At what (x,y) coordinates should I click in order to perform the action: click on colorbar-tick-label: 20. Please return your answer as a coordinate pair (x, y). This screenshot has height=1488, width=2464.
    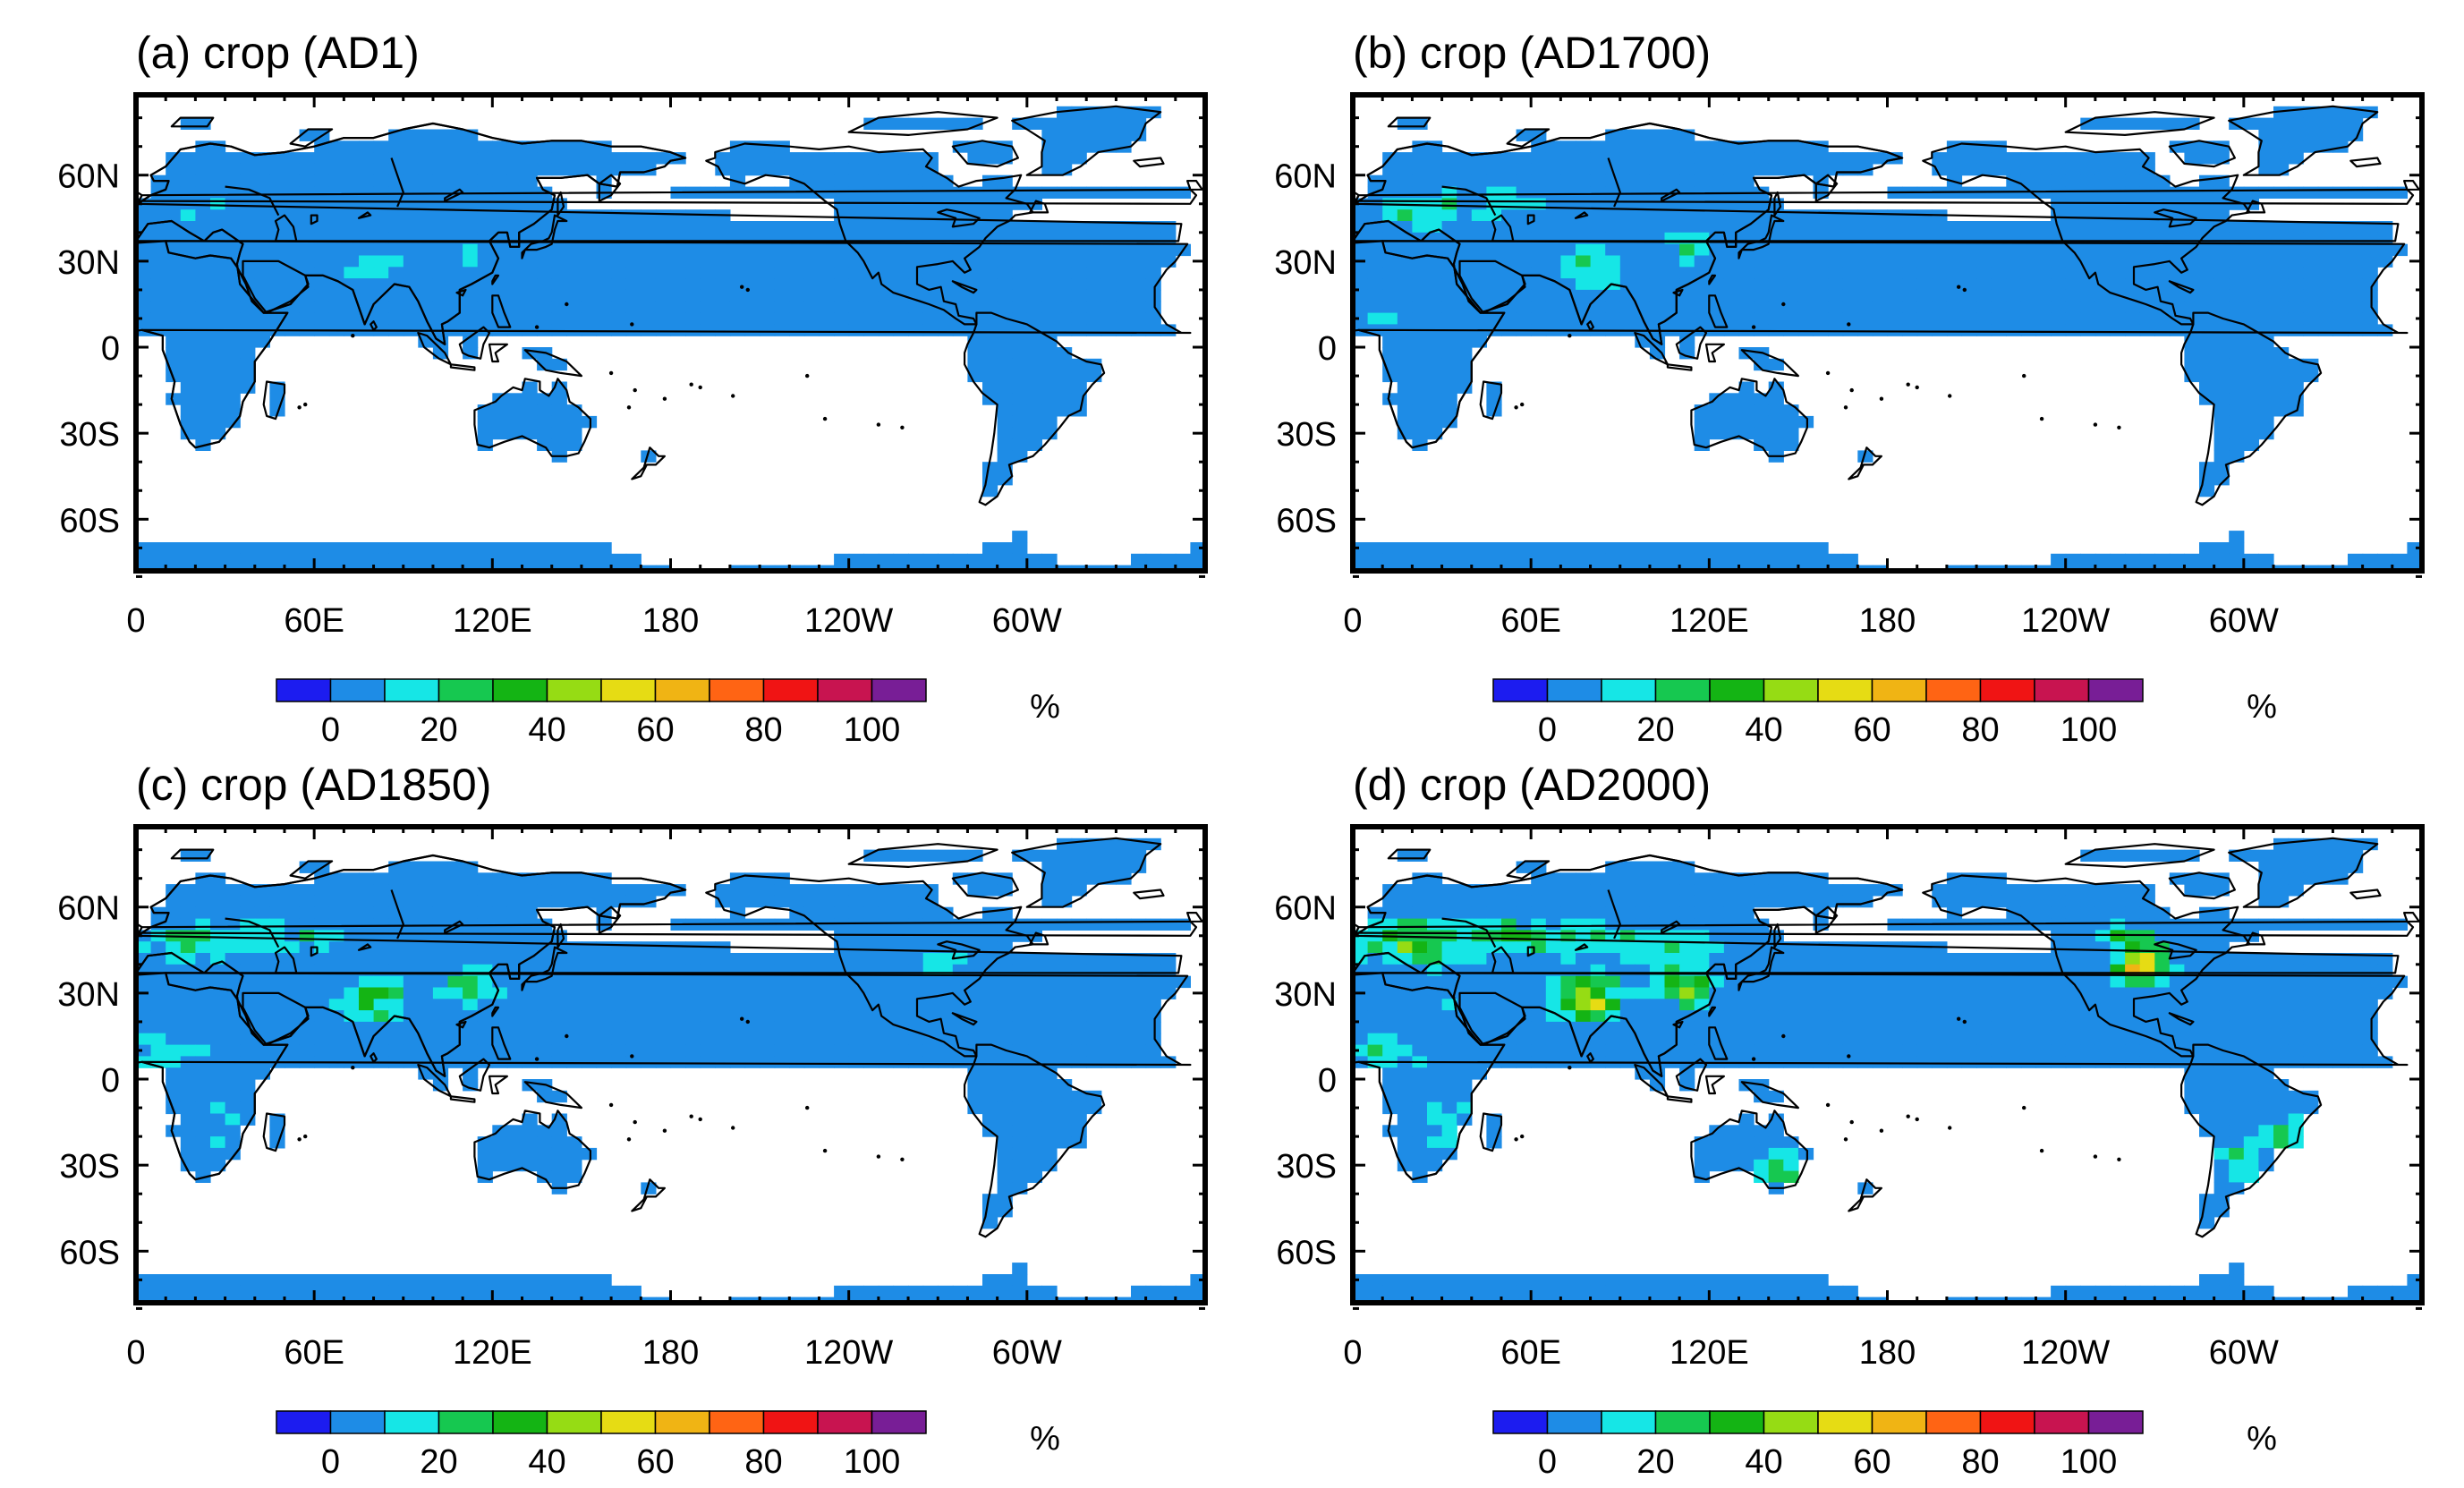
    Looking at the image, I should click on (439, 1462).